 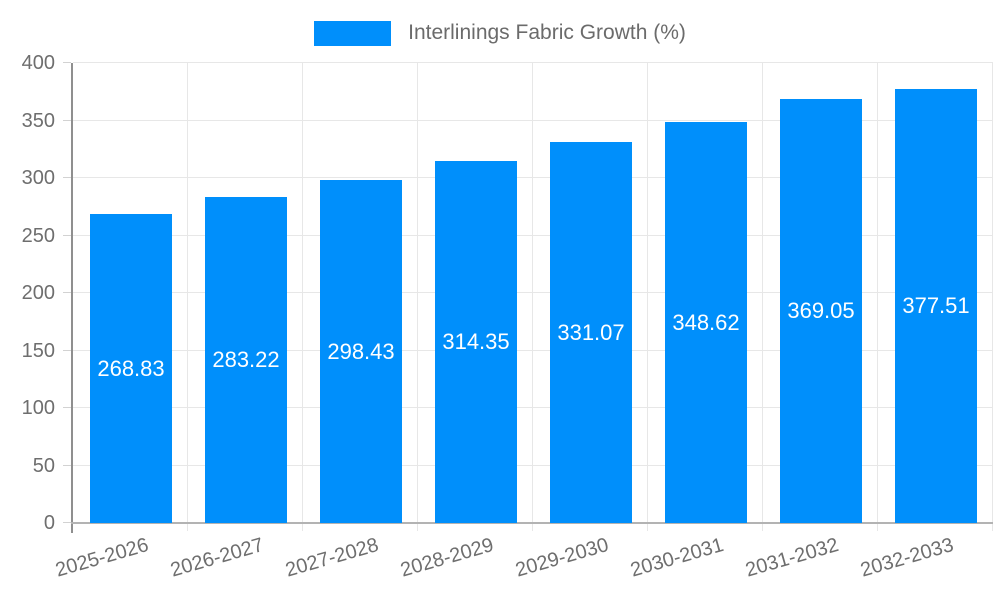 I want to click on y-tick-label: 0, so click(x=49, y=523).